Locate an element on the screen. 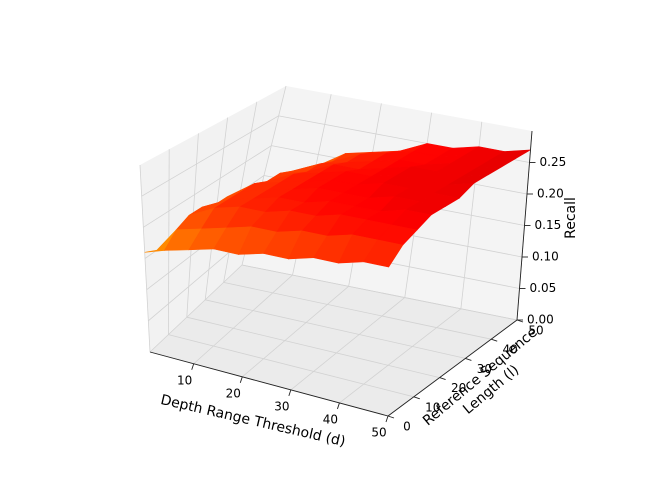 Image resolution: width=648 pixels, height=504 pixels. z-tick-label: 0.05 is located at coordinates (543, 288).